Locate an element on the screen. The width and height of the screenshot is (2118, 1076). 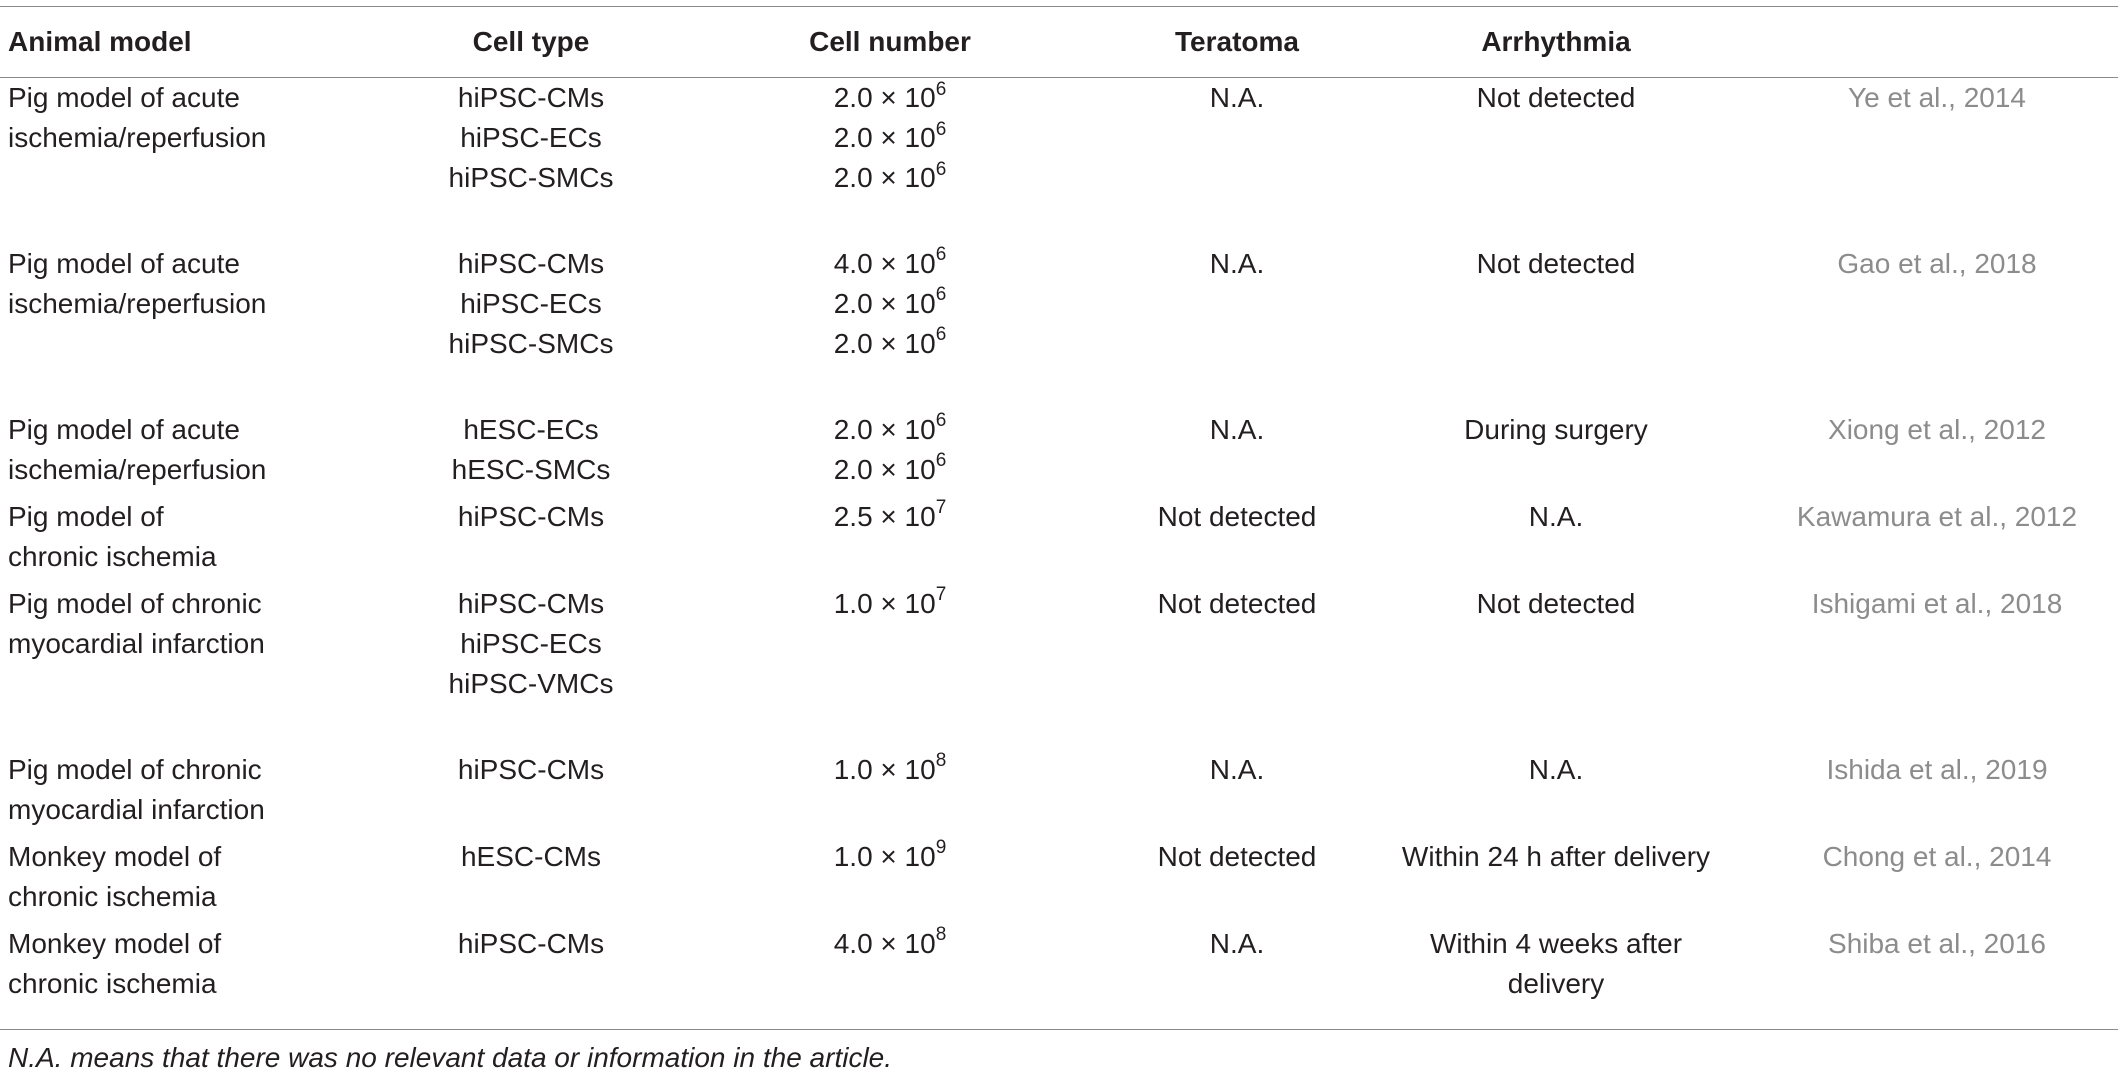
reference-cell: Chong et al., 2014 is located at coordinates (1937, 880).